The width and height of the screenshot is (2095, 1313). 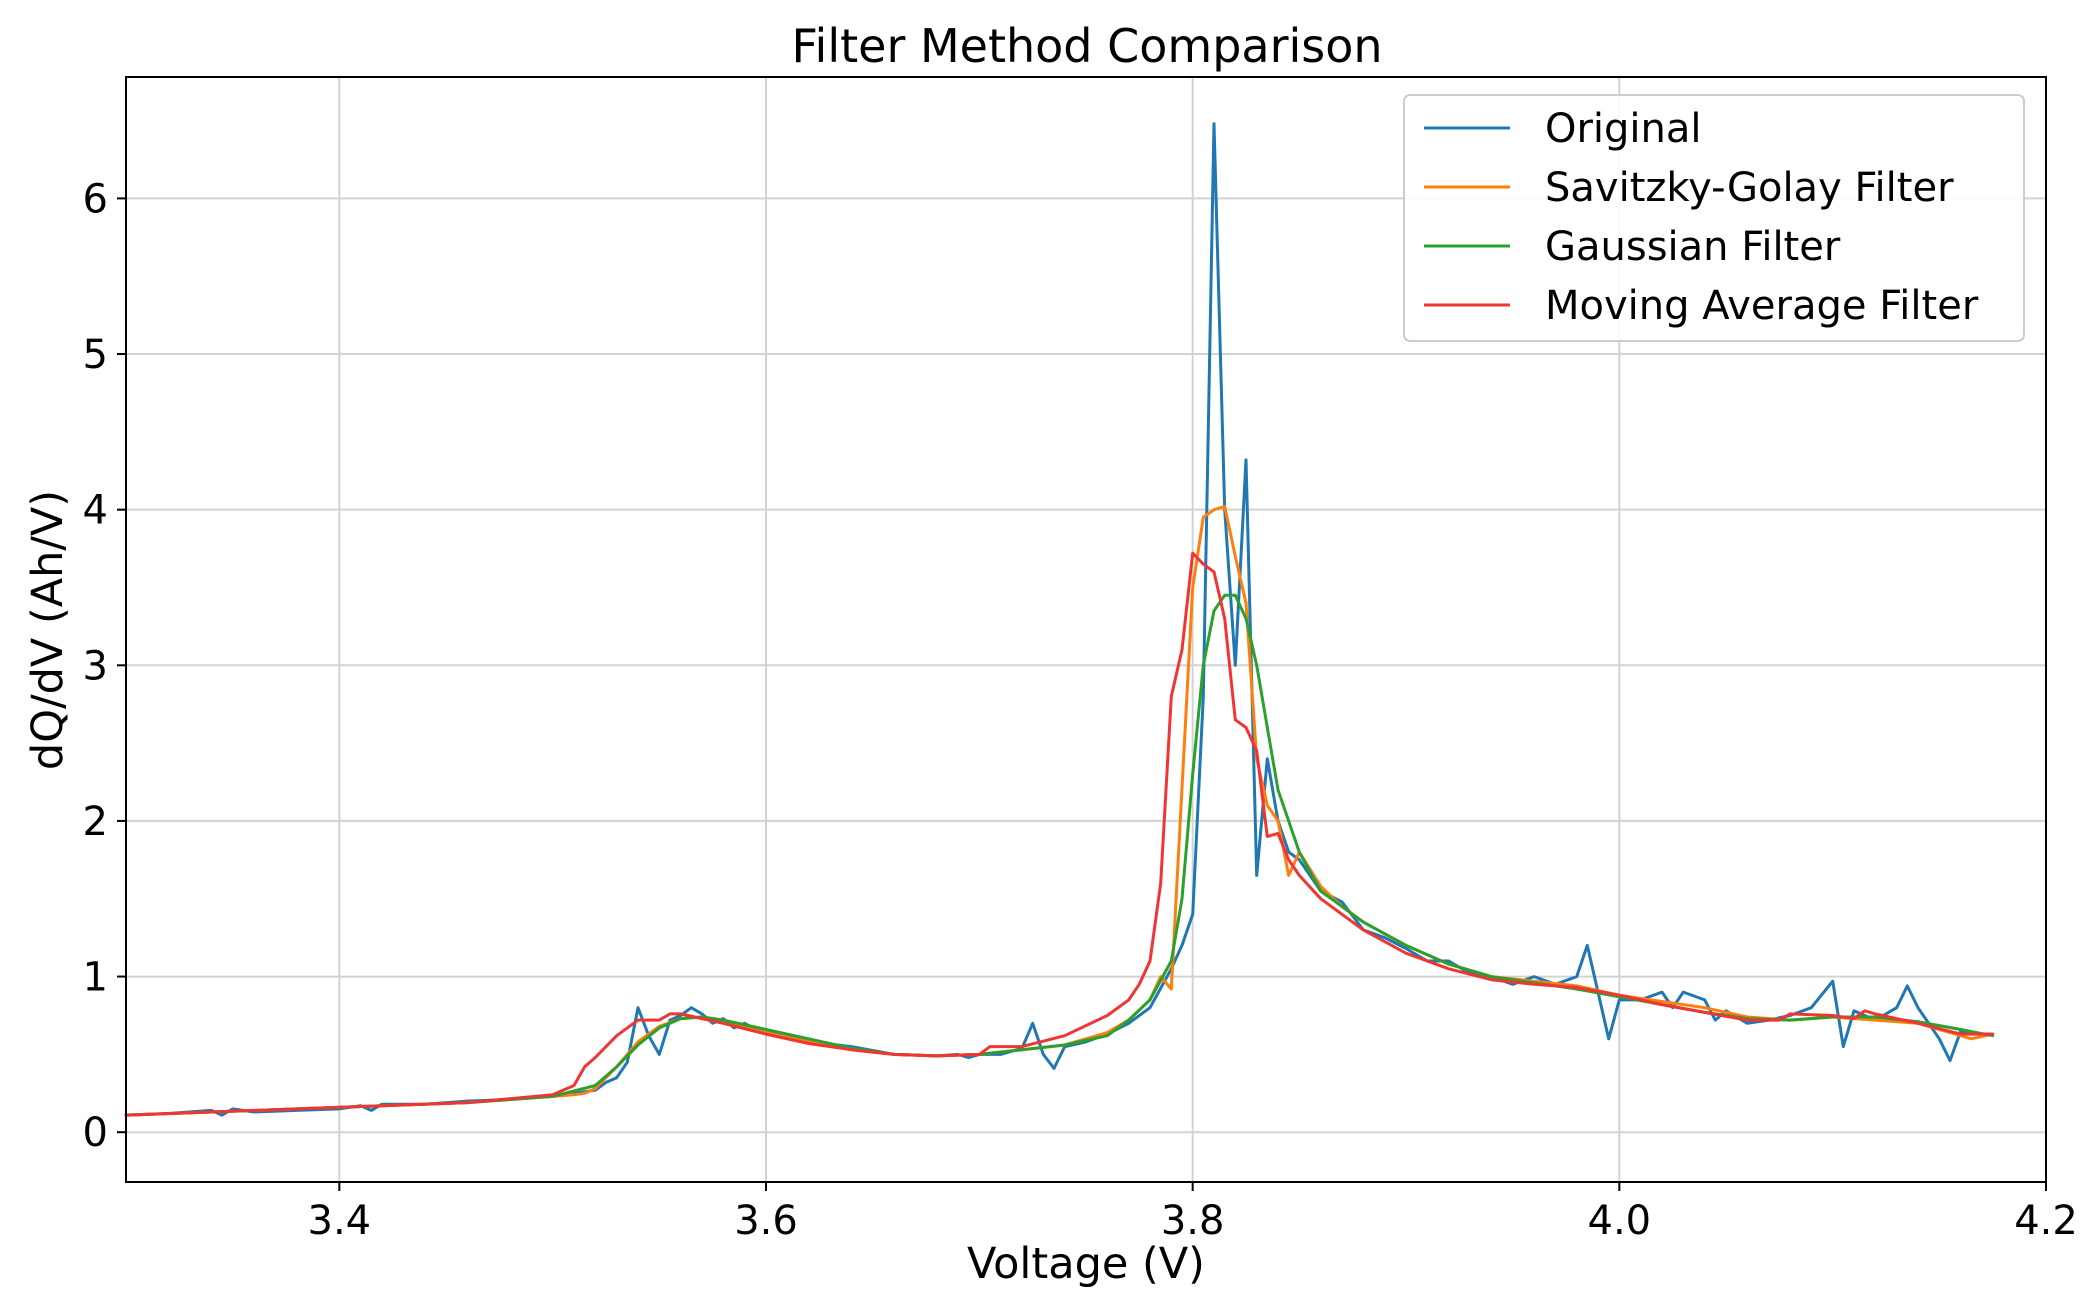 I want to click on legend-box, so click(x=1714, y=218).